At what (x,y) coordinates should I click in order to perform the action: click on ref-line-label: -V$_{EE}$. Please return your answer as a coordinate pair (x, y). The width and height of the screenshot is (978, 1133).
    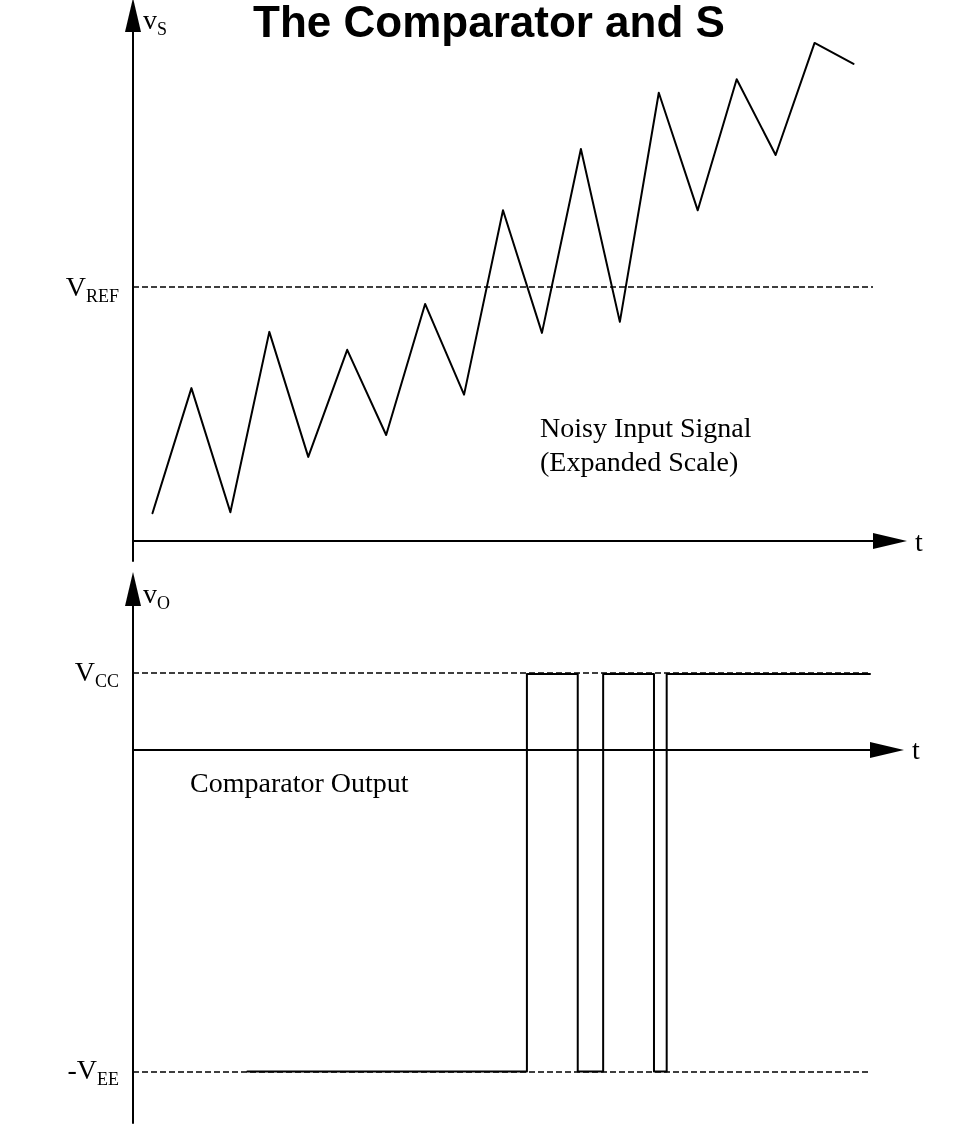
    Looking at the image, I should click on (93, 1071).